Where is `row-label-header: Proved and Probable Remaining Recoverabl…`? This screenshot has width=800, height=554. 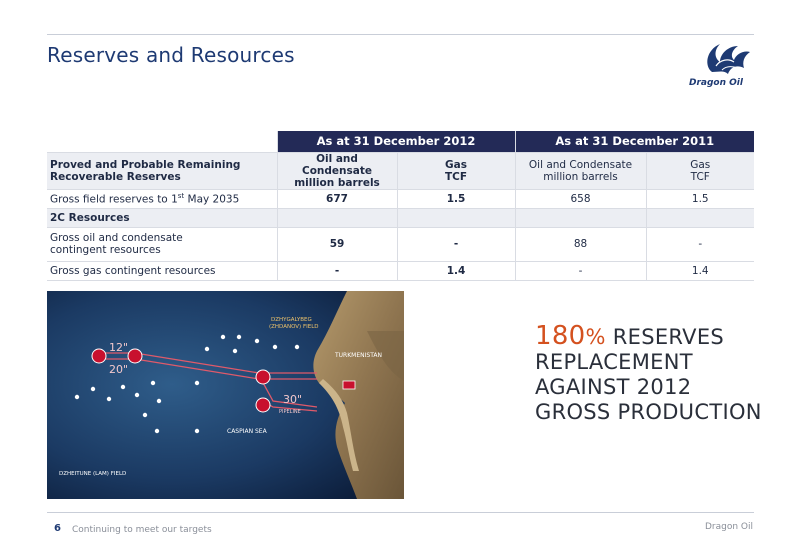 row-label-header: Proved and Probable Remaining Recoverabl… is located at coordinates (162, 171).